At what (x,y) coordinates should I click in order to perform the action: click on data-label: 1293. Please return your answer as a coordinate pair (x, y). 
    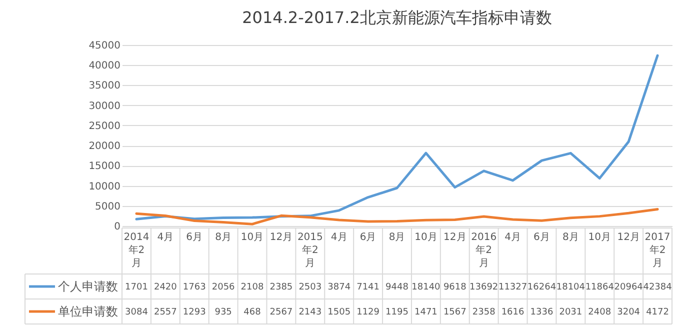
    Looking at the image, I should click on (194, 313).